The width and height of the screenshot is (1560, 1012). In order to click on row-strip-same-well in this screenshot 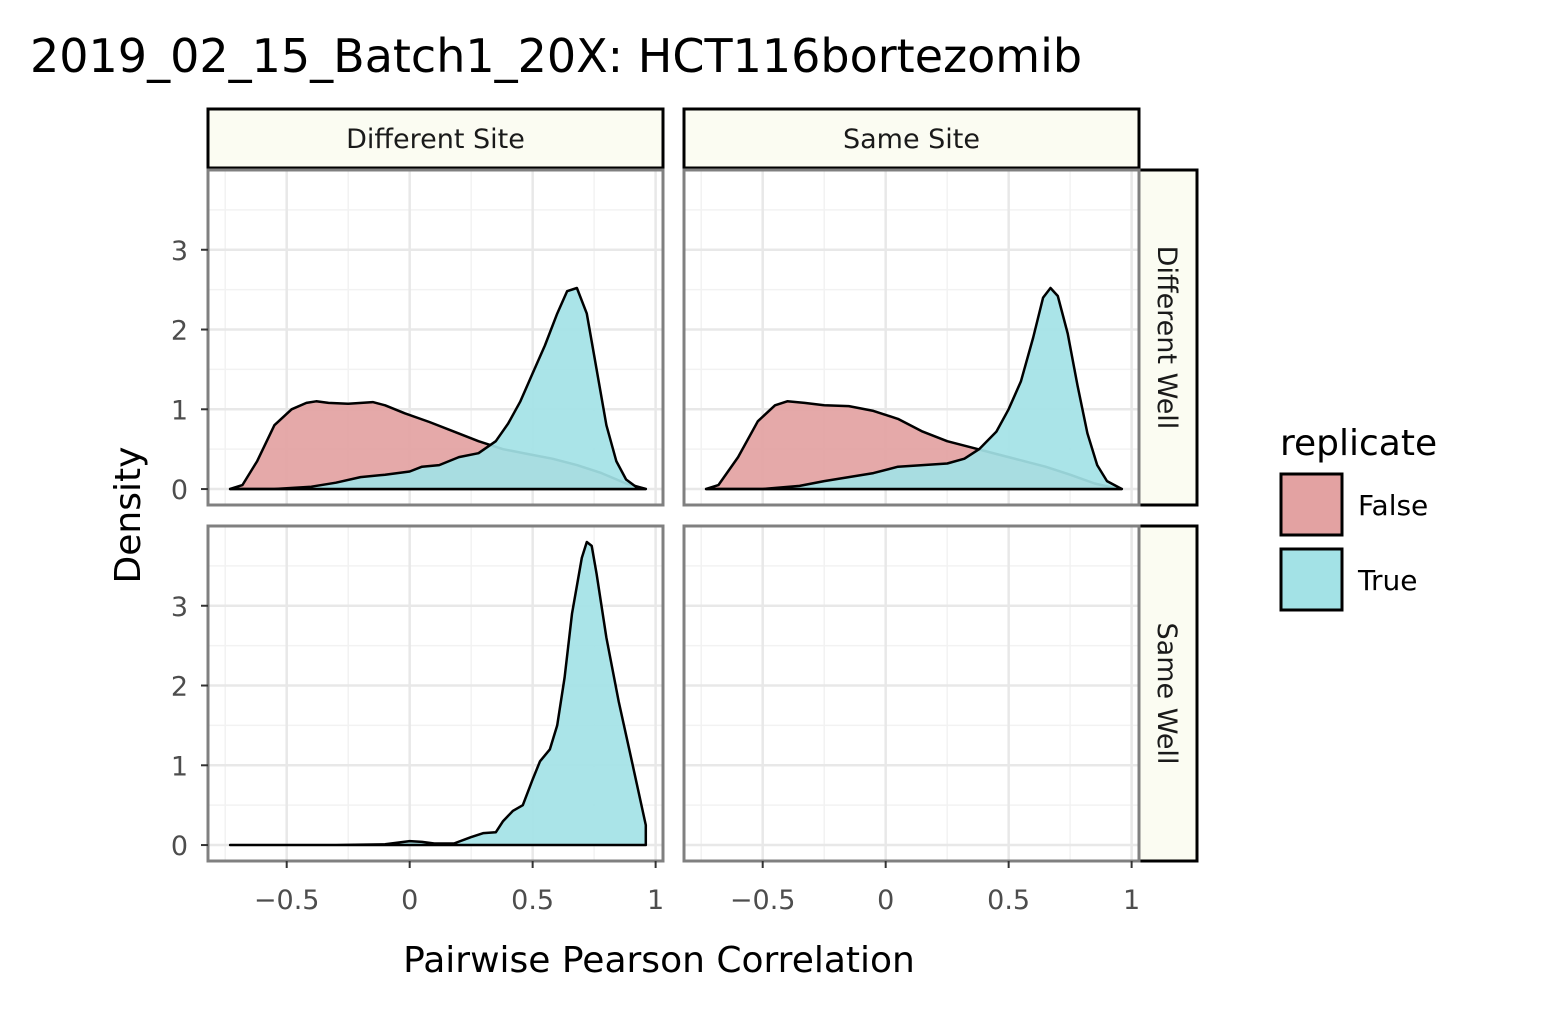, I will do `click(1168, 693)`.